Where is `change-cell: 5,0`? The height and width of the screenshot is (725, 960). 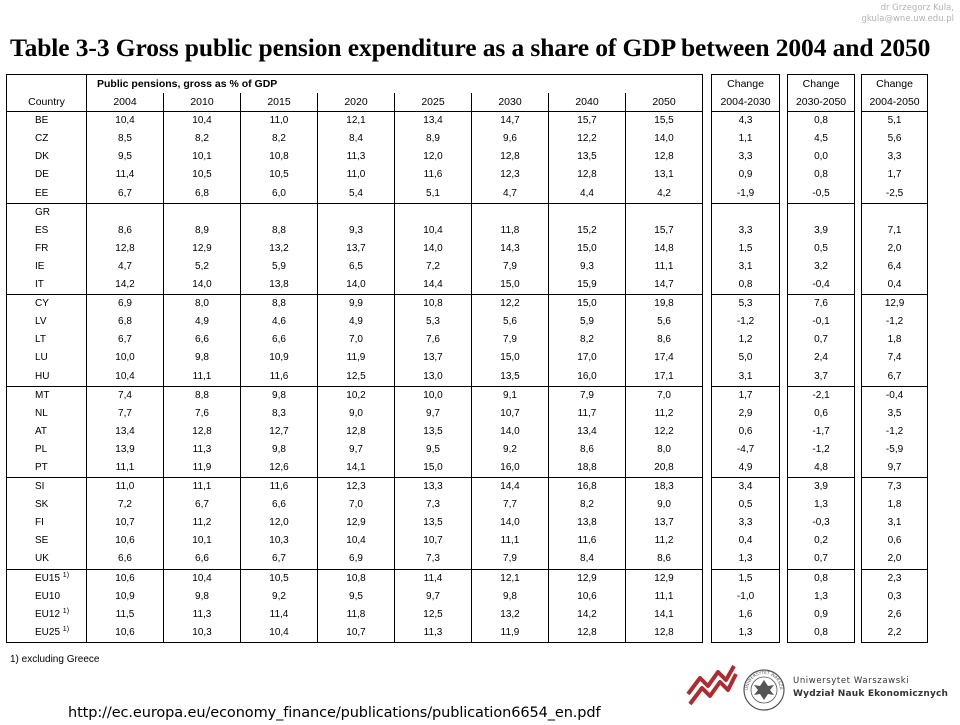 change-cell: 5,0 is located at coordinates (746, 358).